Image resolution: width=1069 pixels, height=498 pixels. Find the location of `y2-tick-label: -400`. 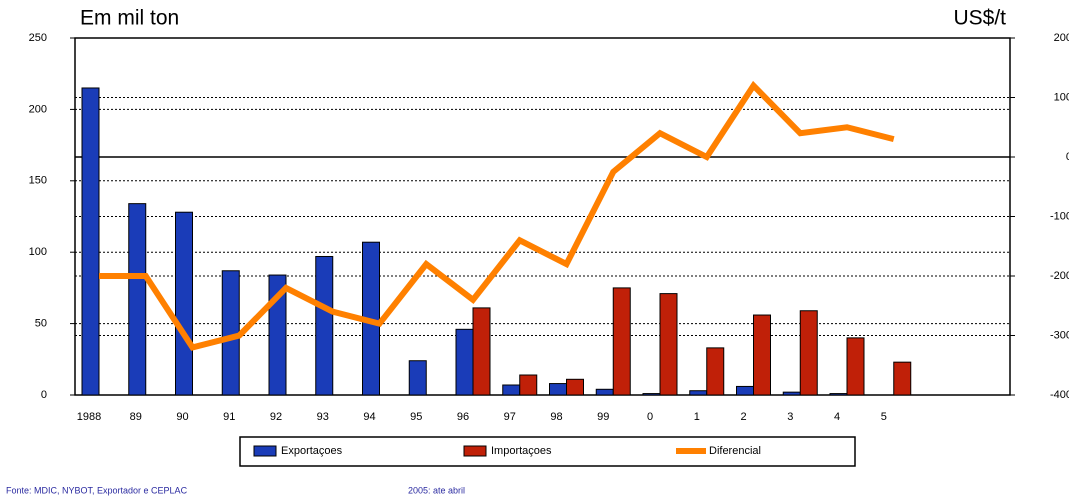

y2-tick-label: -400 is located at coordinates (1059, 395).